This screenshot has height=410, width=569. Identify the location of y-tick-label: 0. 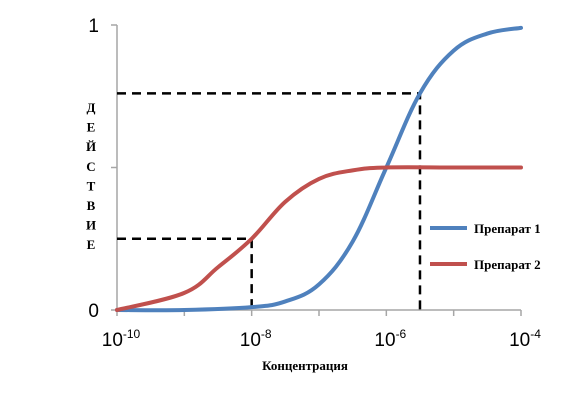
(93, 311).